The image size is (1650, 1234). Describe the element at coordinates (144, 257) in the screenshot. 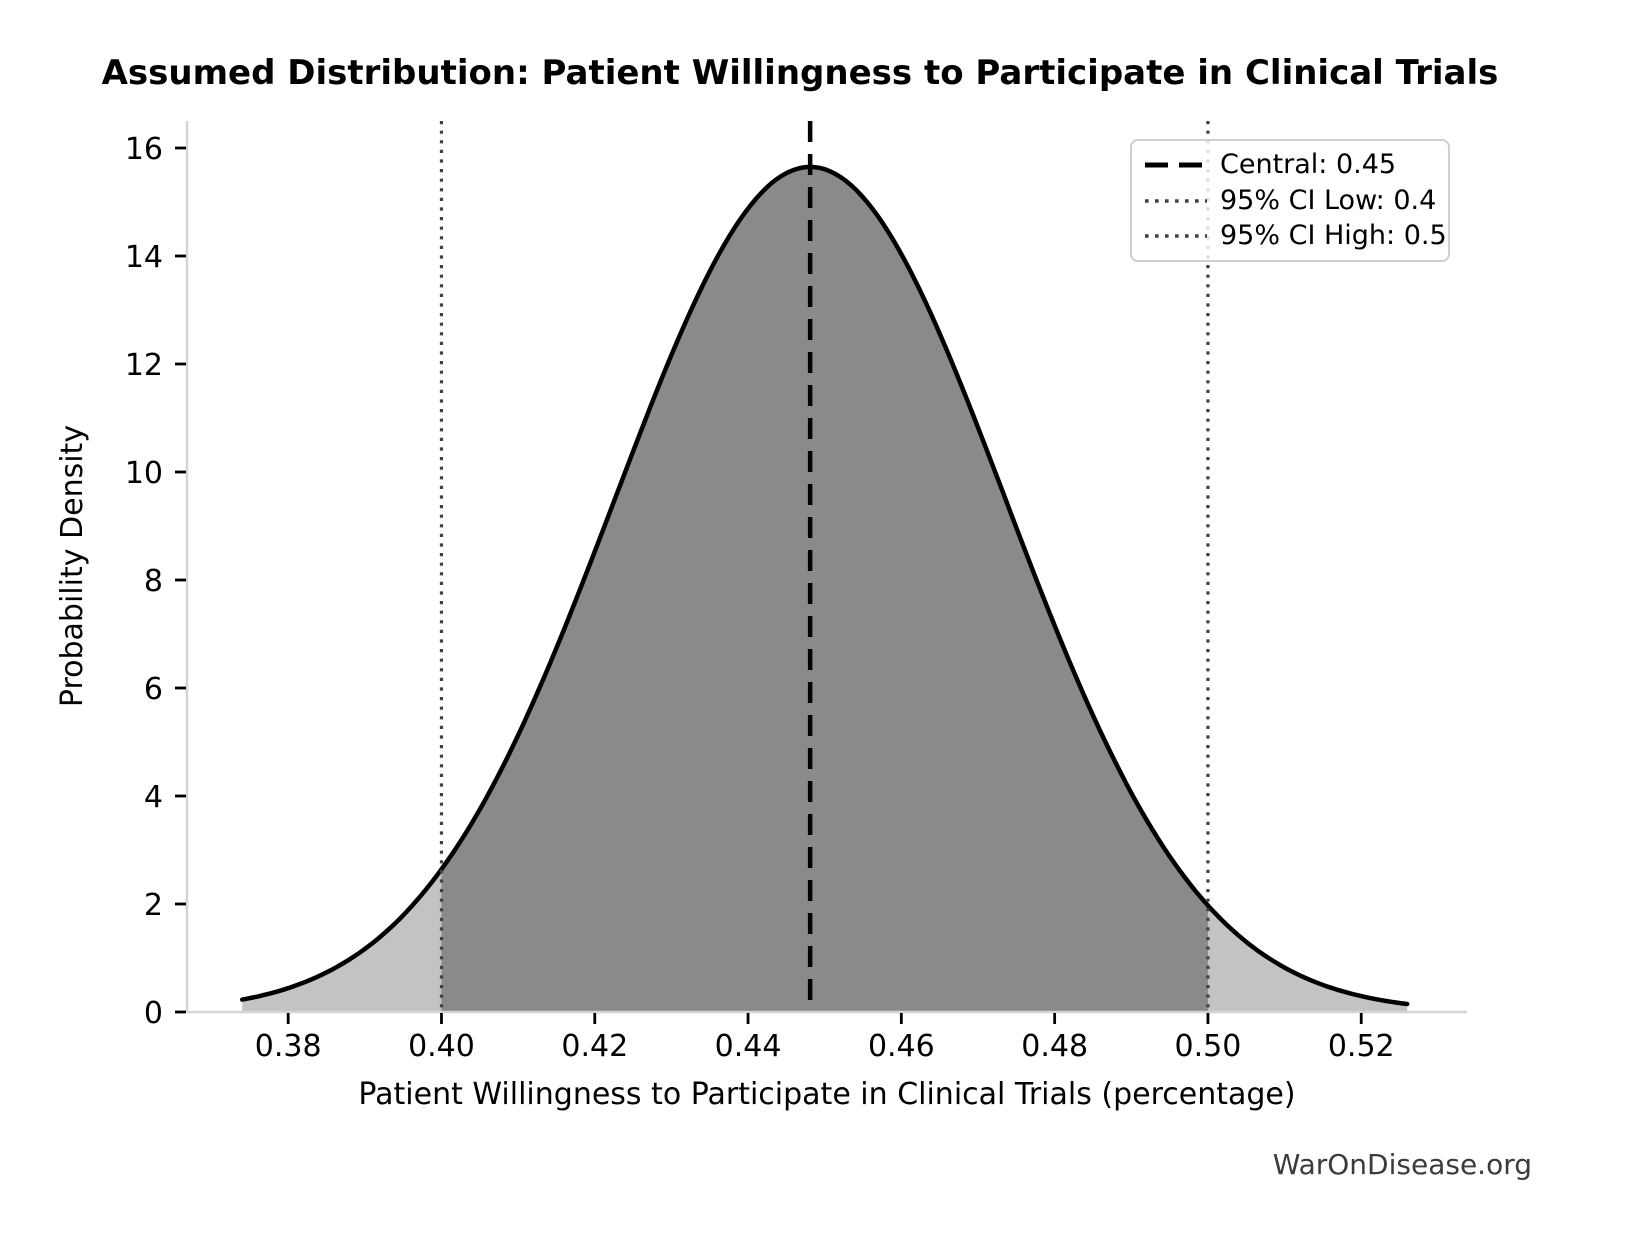

I see `y-tick-label: 14` at that location.